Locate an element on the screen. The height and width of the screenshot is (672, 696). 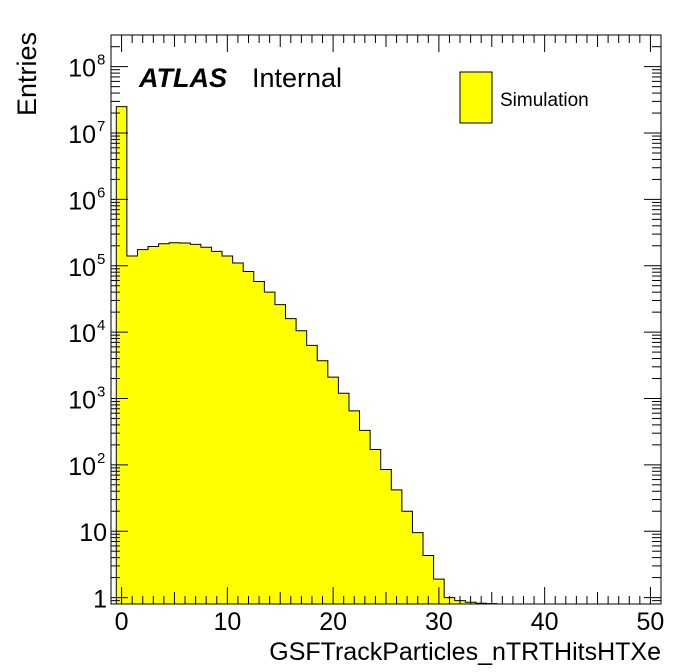
legend-label: Simulation is located at coordinates (544, 100).